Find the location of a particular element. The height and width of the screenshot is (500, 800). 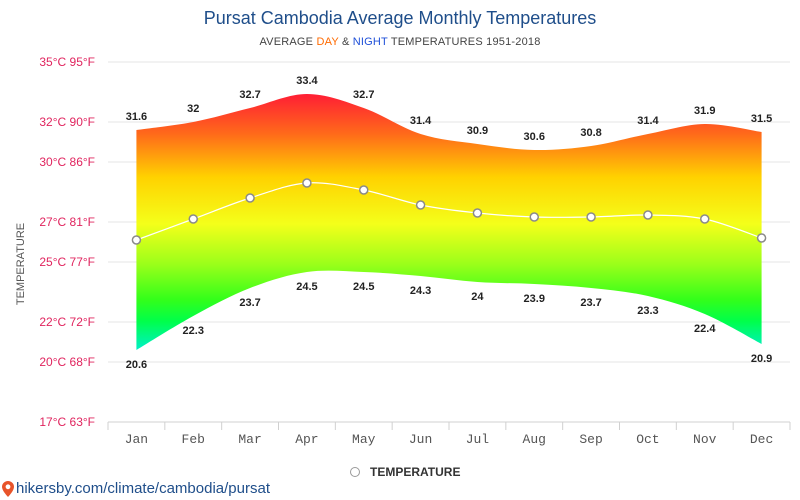

x-tick-label: May is located at coordinates (364, 439).